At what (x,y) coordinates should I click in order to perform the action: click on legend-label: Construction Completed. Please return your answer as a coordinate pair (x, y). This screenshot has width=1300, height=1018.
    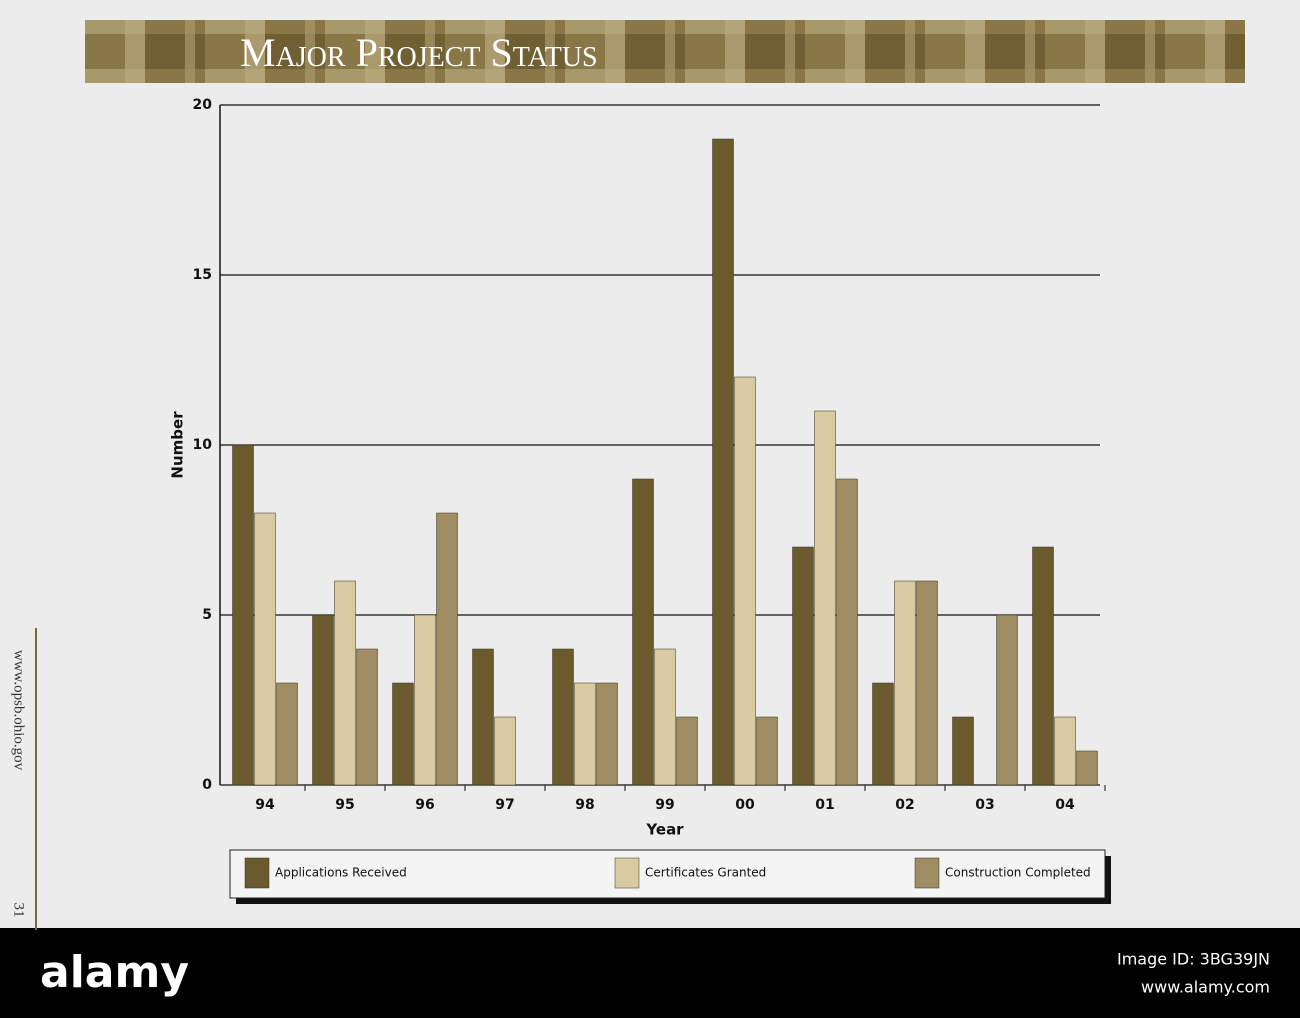
    Looking at the image, I should click on (1018, 873).